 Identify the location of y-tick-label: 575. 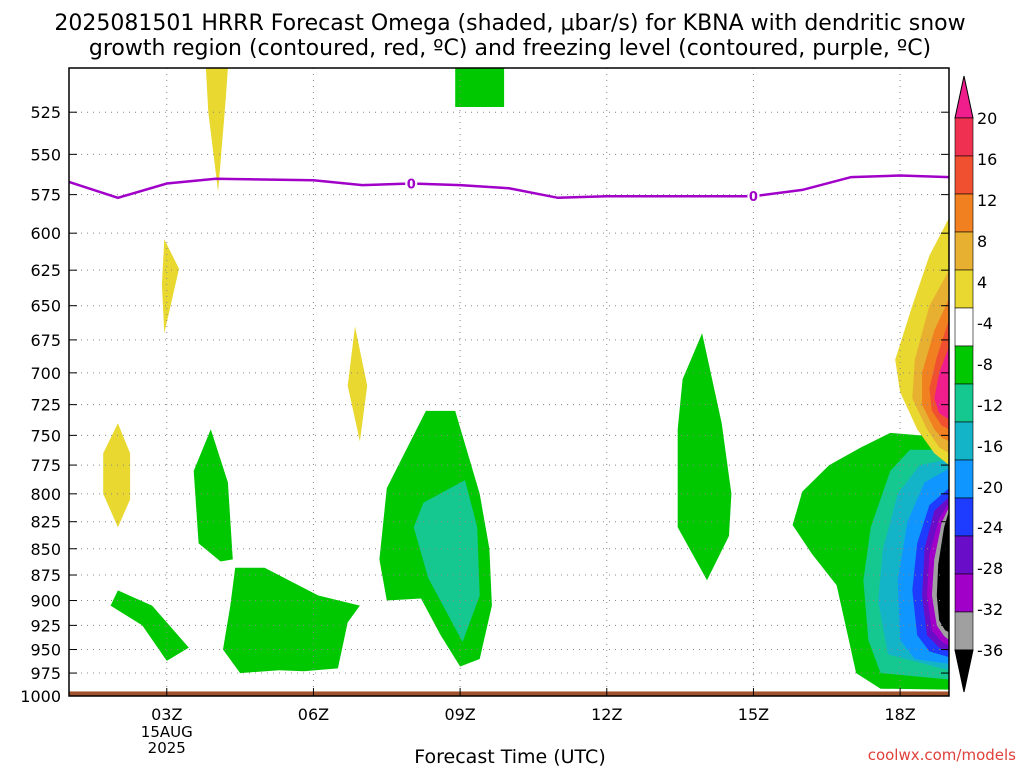
(45, 195).